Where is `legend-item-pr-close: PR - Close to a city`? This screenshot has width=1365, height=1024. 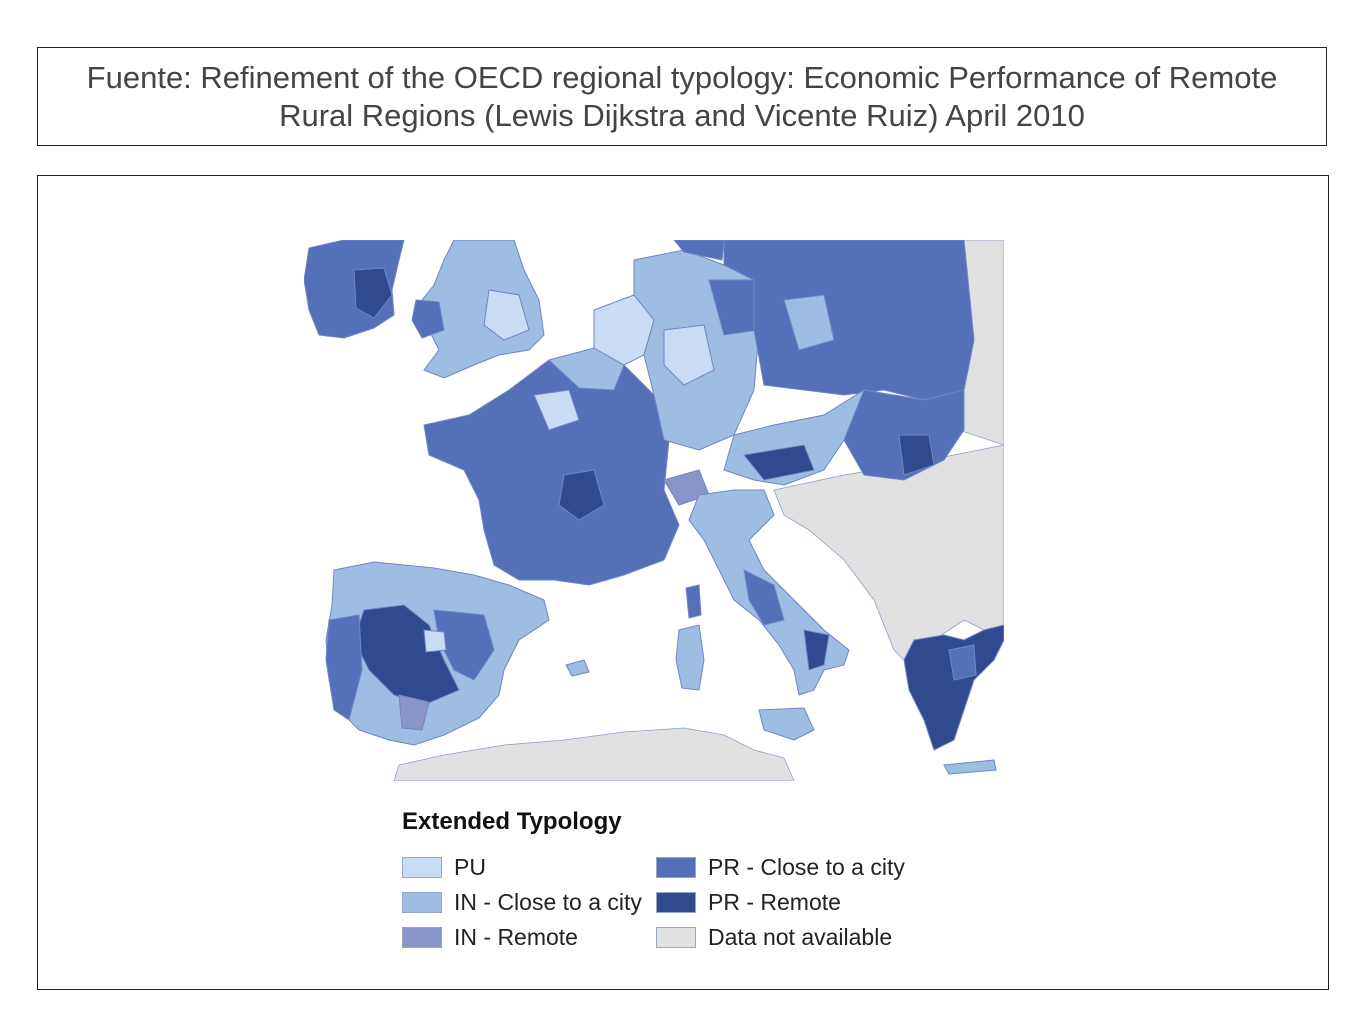 legend-item-pr-close: PR - Close to a city is located at coordinates (780, 867).